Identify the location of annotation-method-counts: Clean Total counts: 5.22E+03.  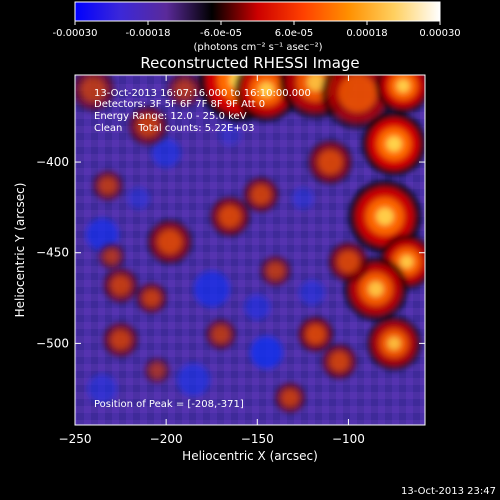
(174, 128).